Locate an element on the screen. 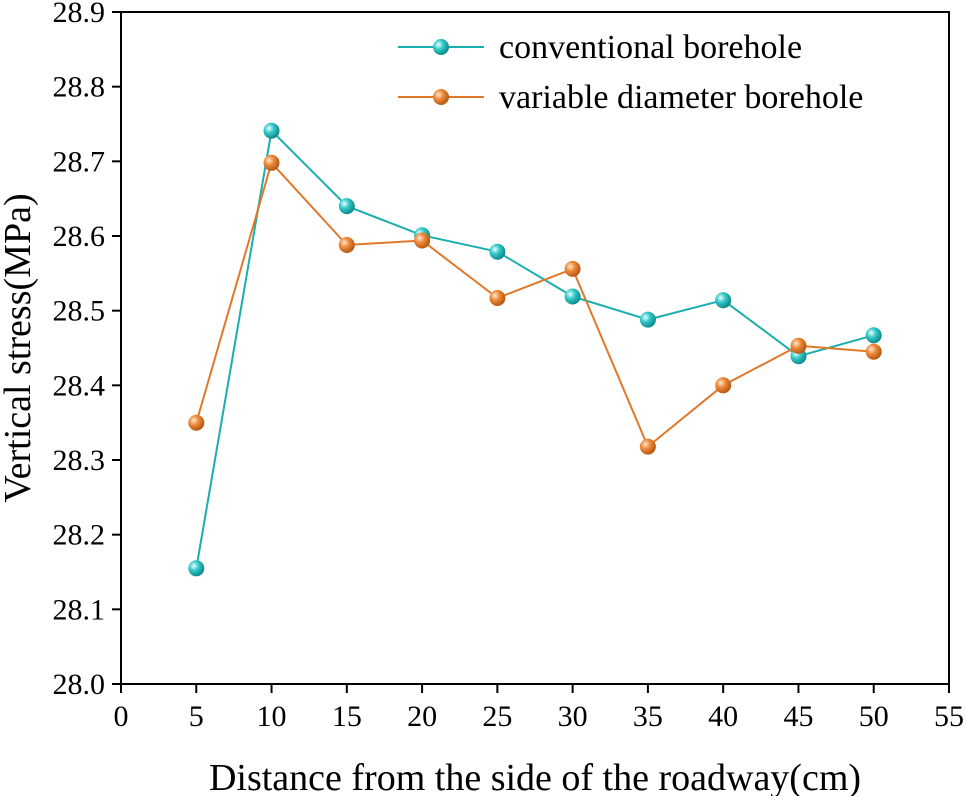 The width and height of the screenshot is (967, 796). x-tick-label: 40 is located at coordinates (723, 716).